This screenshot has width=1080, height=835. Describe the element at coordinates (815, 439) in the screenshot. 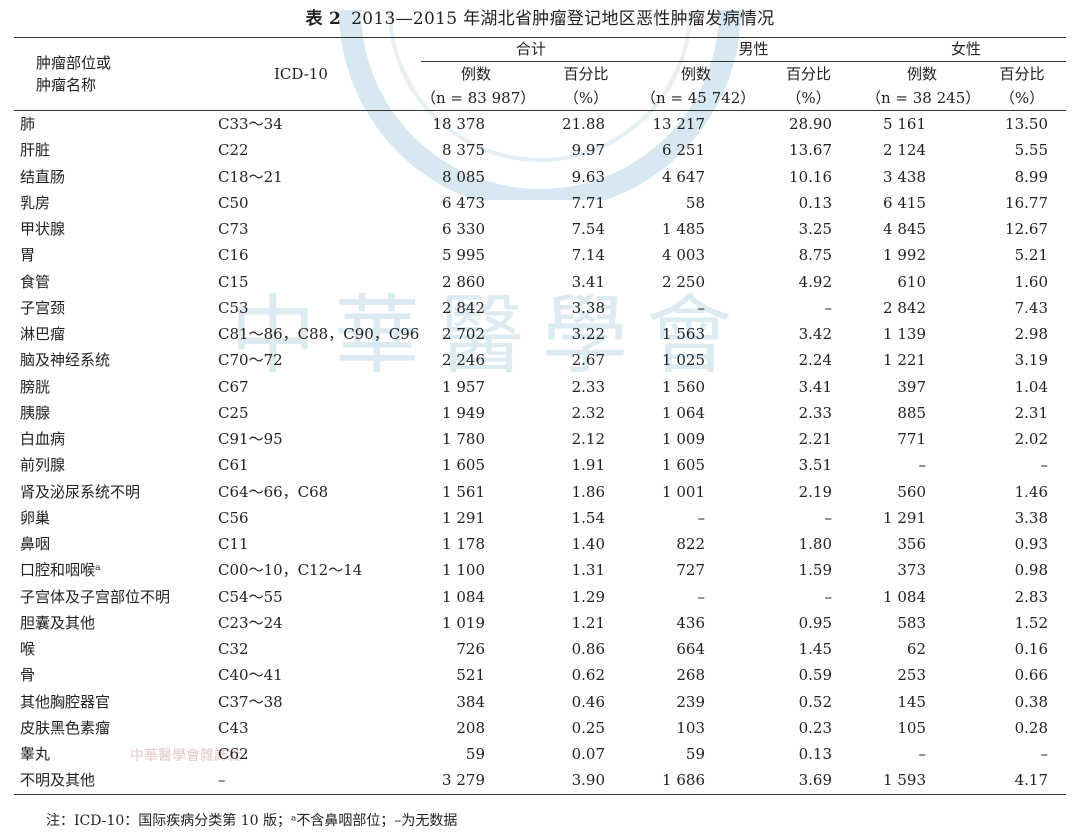

I see `cell-male-pct: 2.21` at that location.